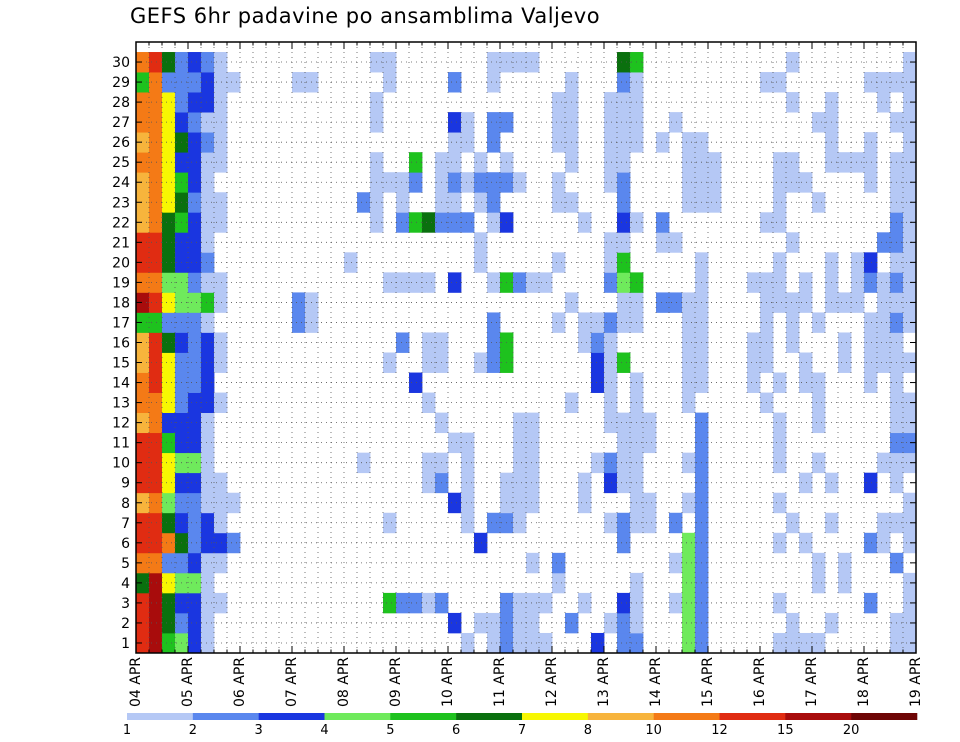 This screenshot has height=742, width=960. What do you see at coordinates (125, 564) in the screenshot?
I see `y-tick-label: 5` at bounding box center [125, 564].